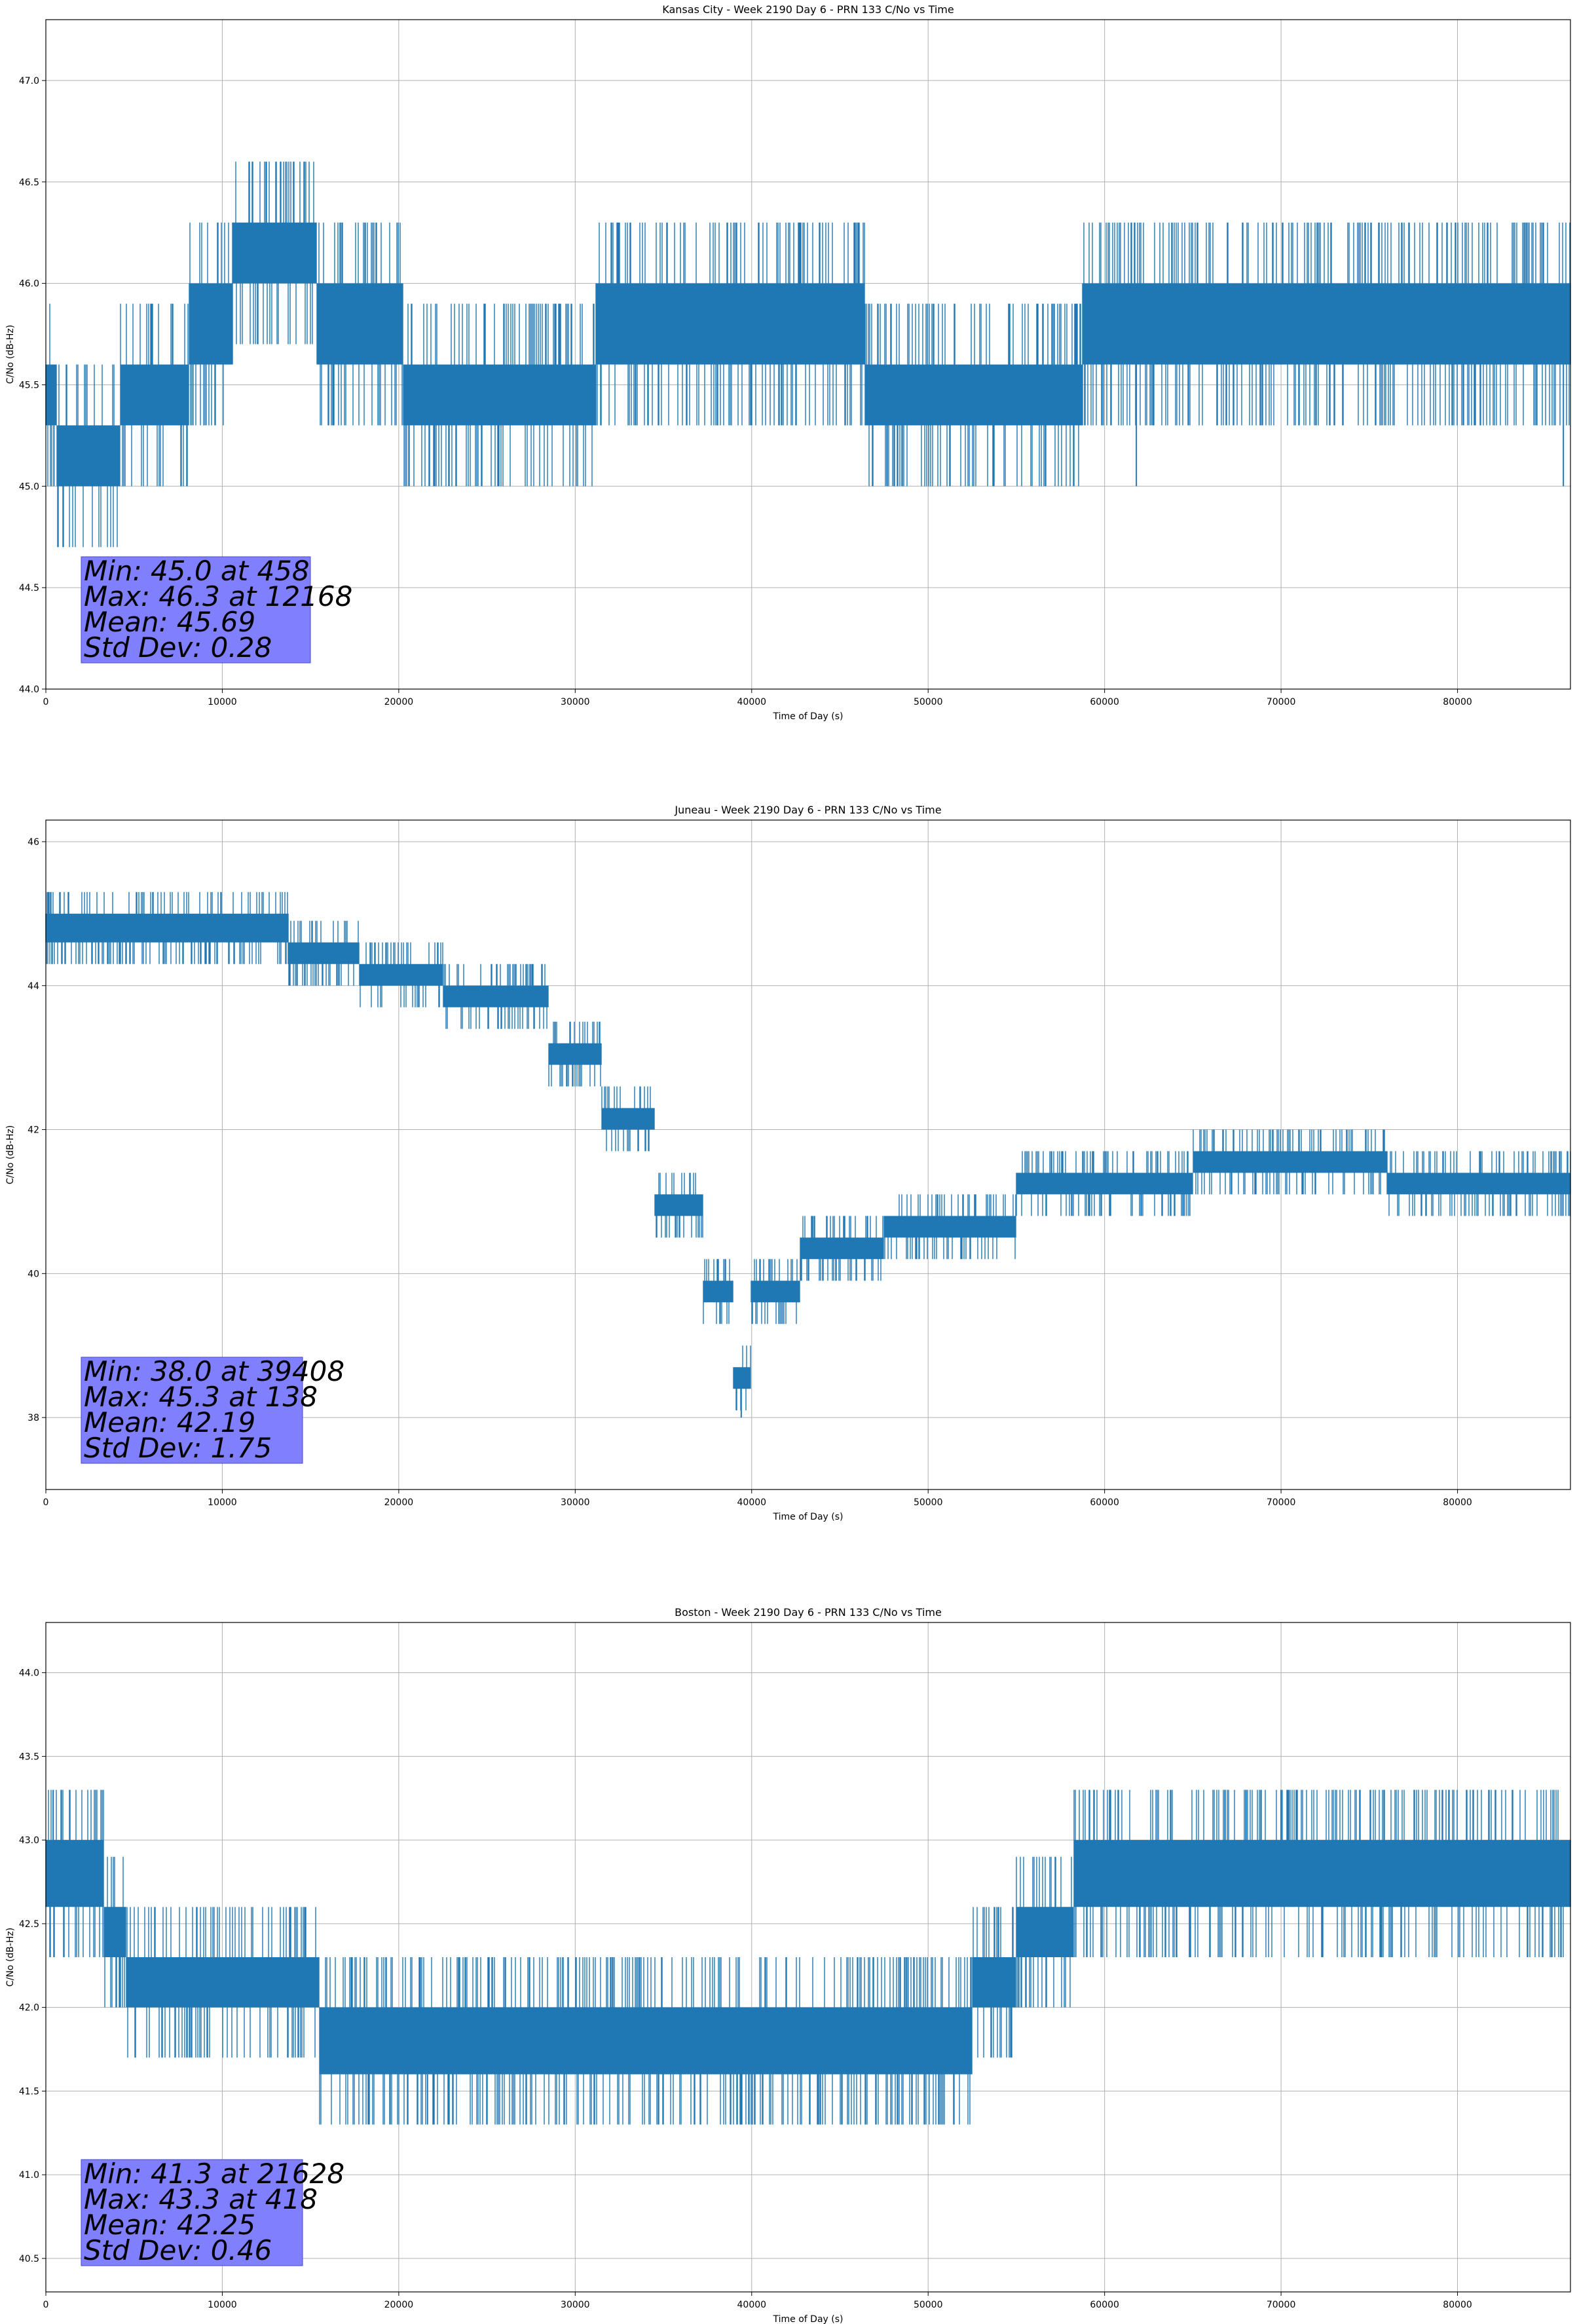  I want to click on stats-line: Min: 41.3 at 21628, so click(214, 2174).